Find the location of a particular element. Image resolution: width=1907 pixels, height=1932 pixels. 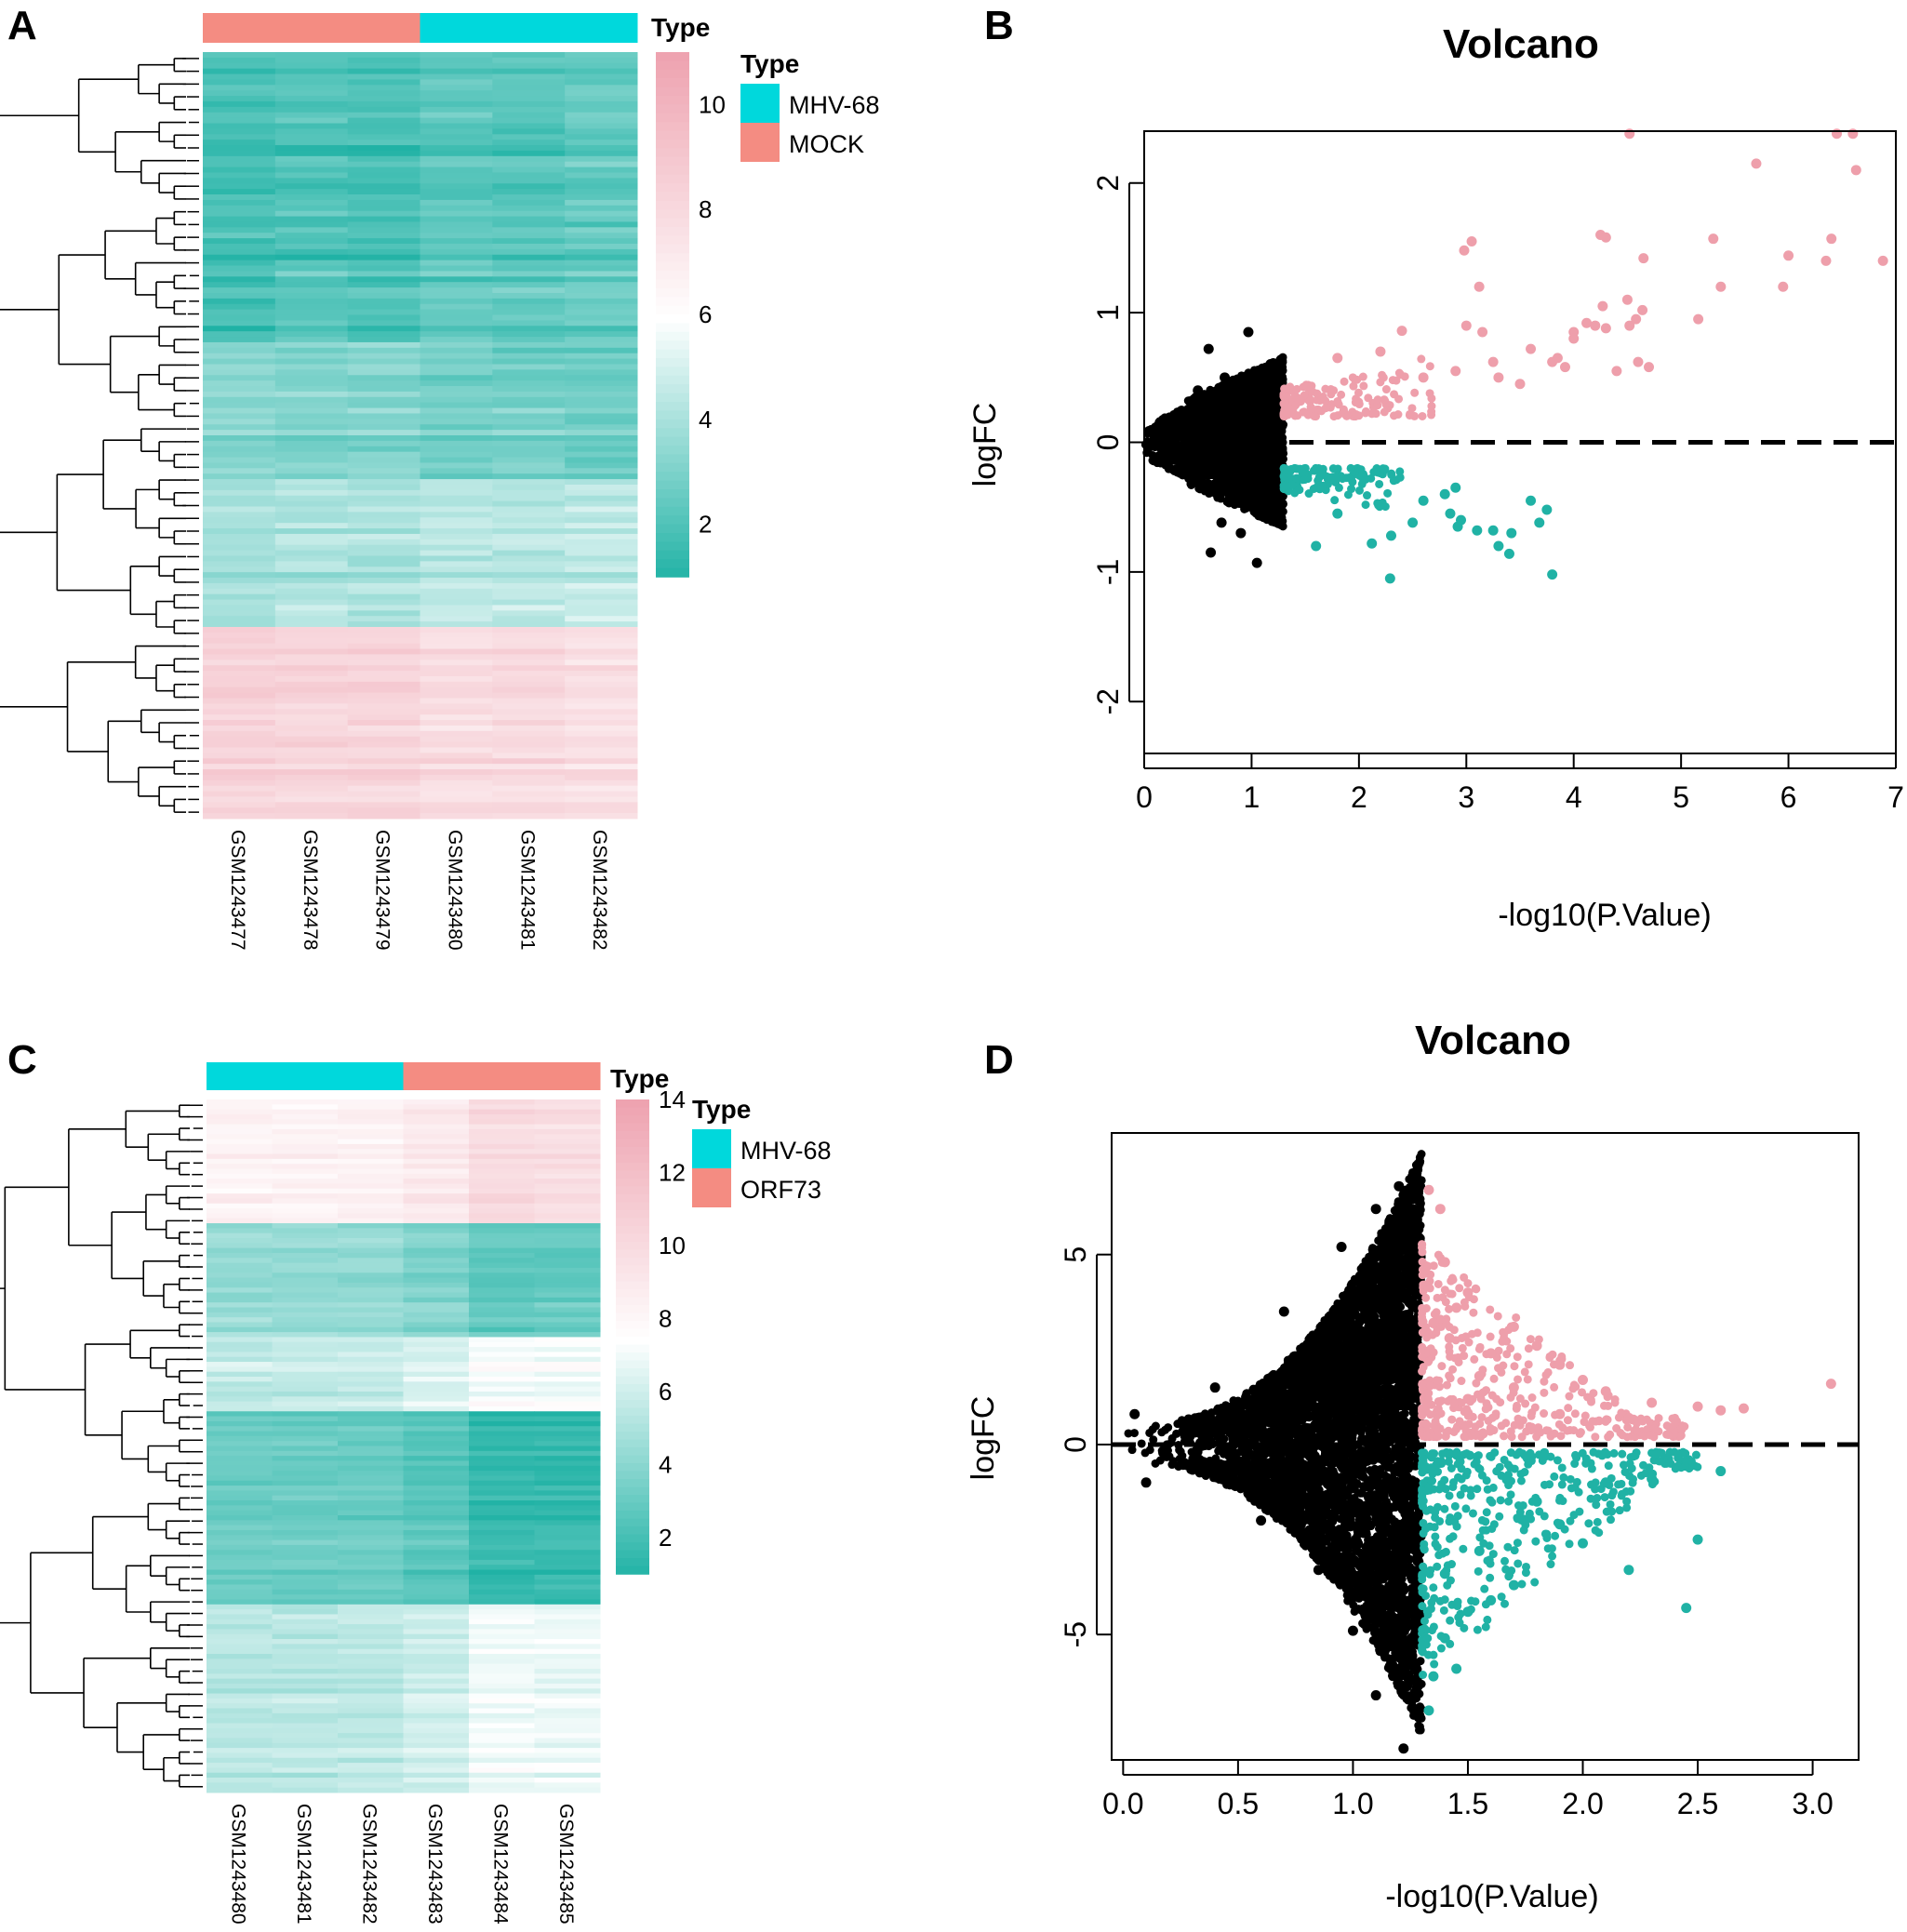

y-axis-label-b: logFC is located at coordinates (985, 445).